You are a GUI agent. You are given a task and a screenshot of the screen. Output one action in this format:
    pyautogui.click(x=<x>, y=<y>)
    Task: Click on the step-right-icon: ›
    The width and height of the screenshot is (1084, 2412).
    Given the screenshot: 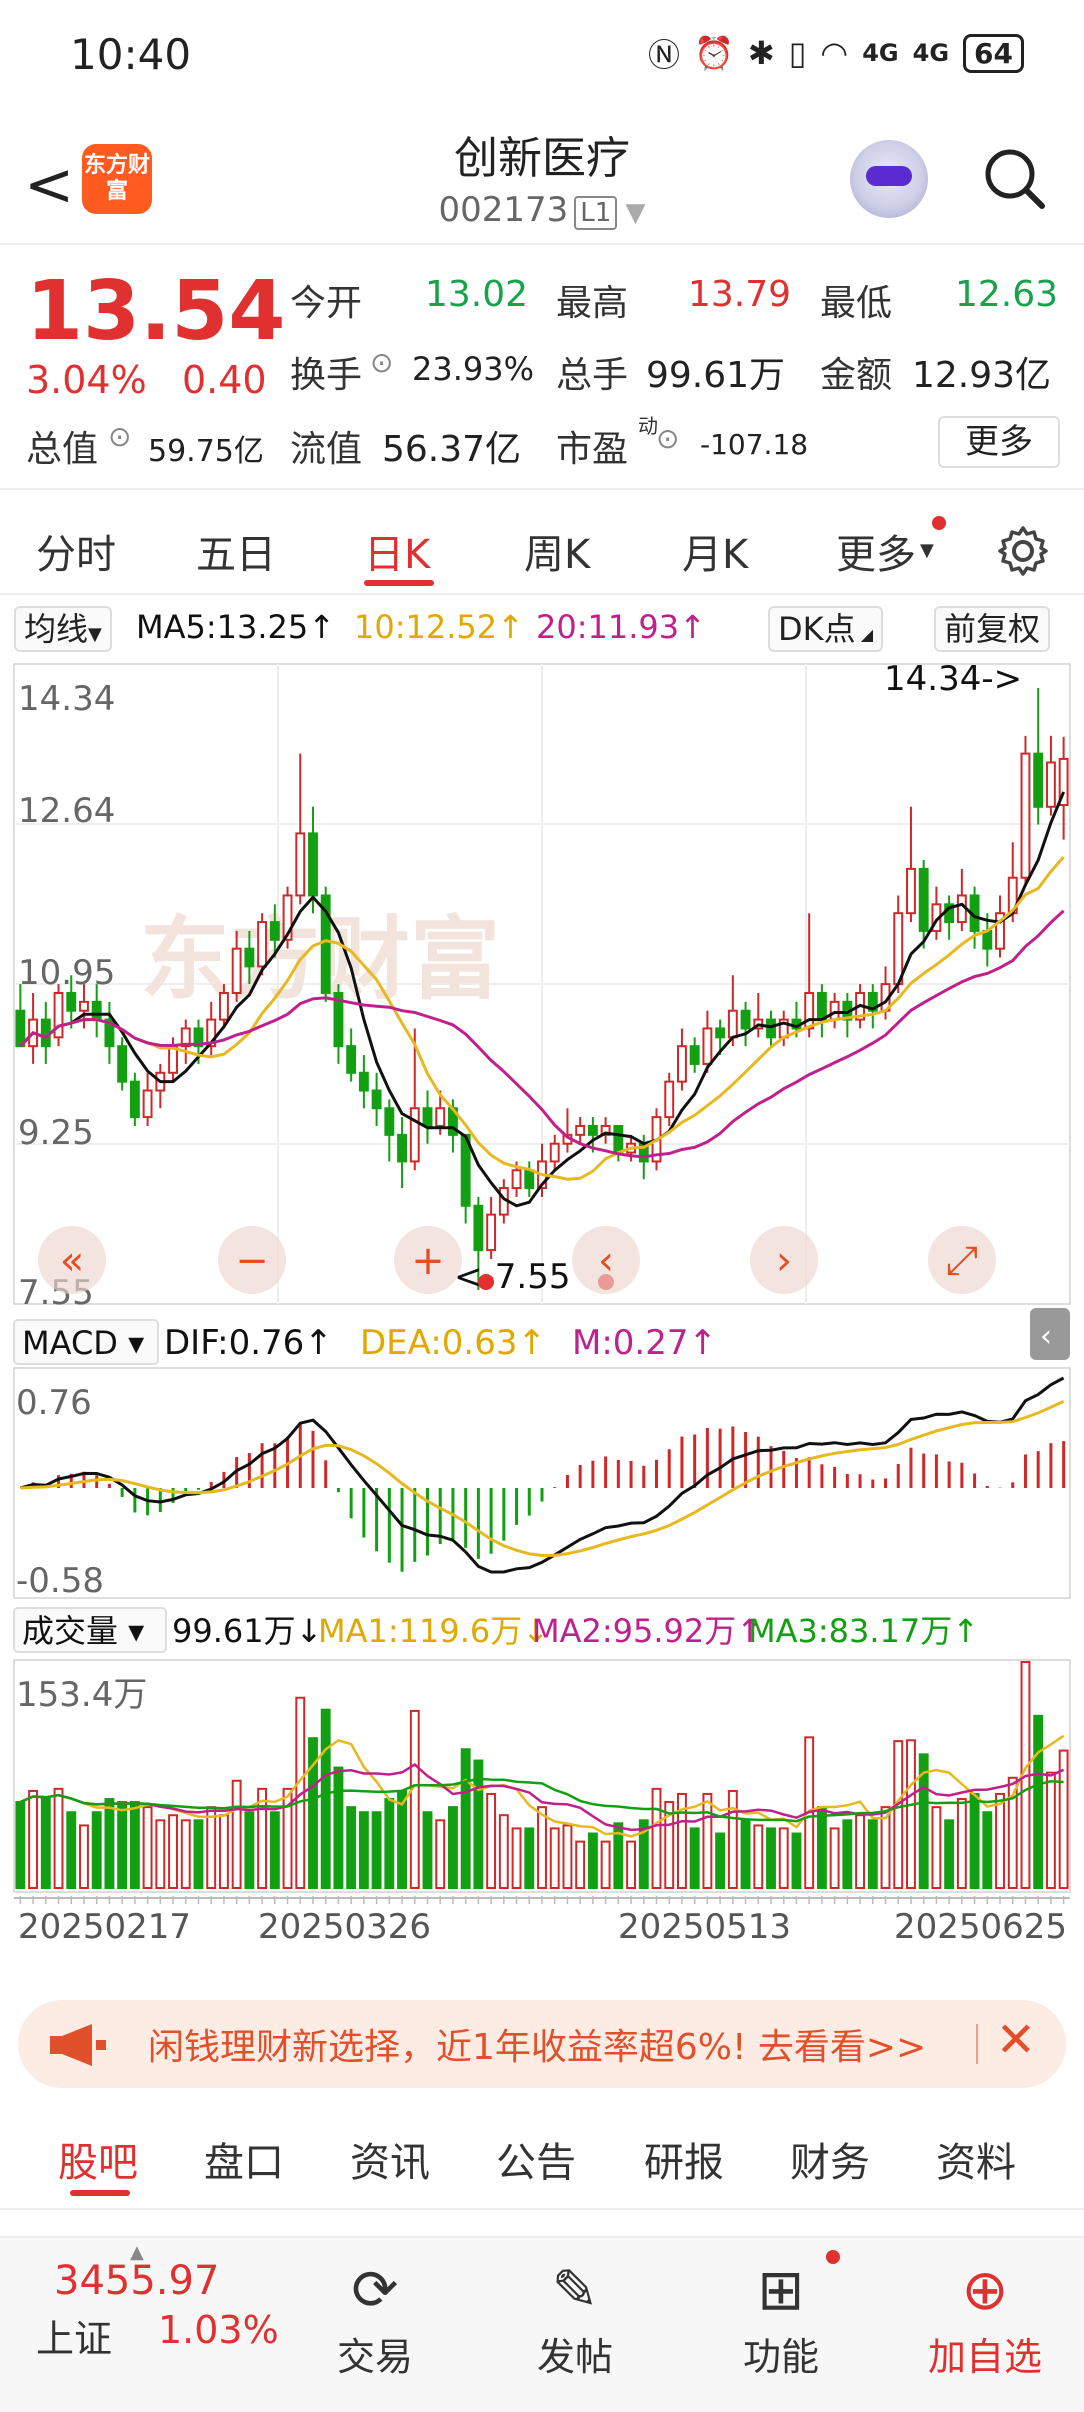 What is the action you would take?
    pyautogui.click(x=784, y=1261)
    